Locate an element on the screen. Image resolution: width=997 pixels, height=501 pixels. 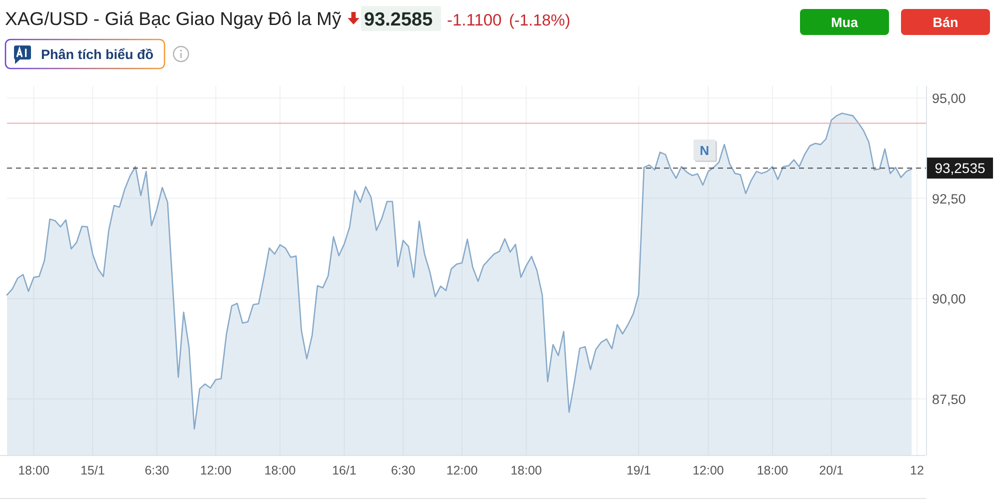
x-tick-label: 15/1 is located at coordinates (92, 471).